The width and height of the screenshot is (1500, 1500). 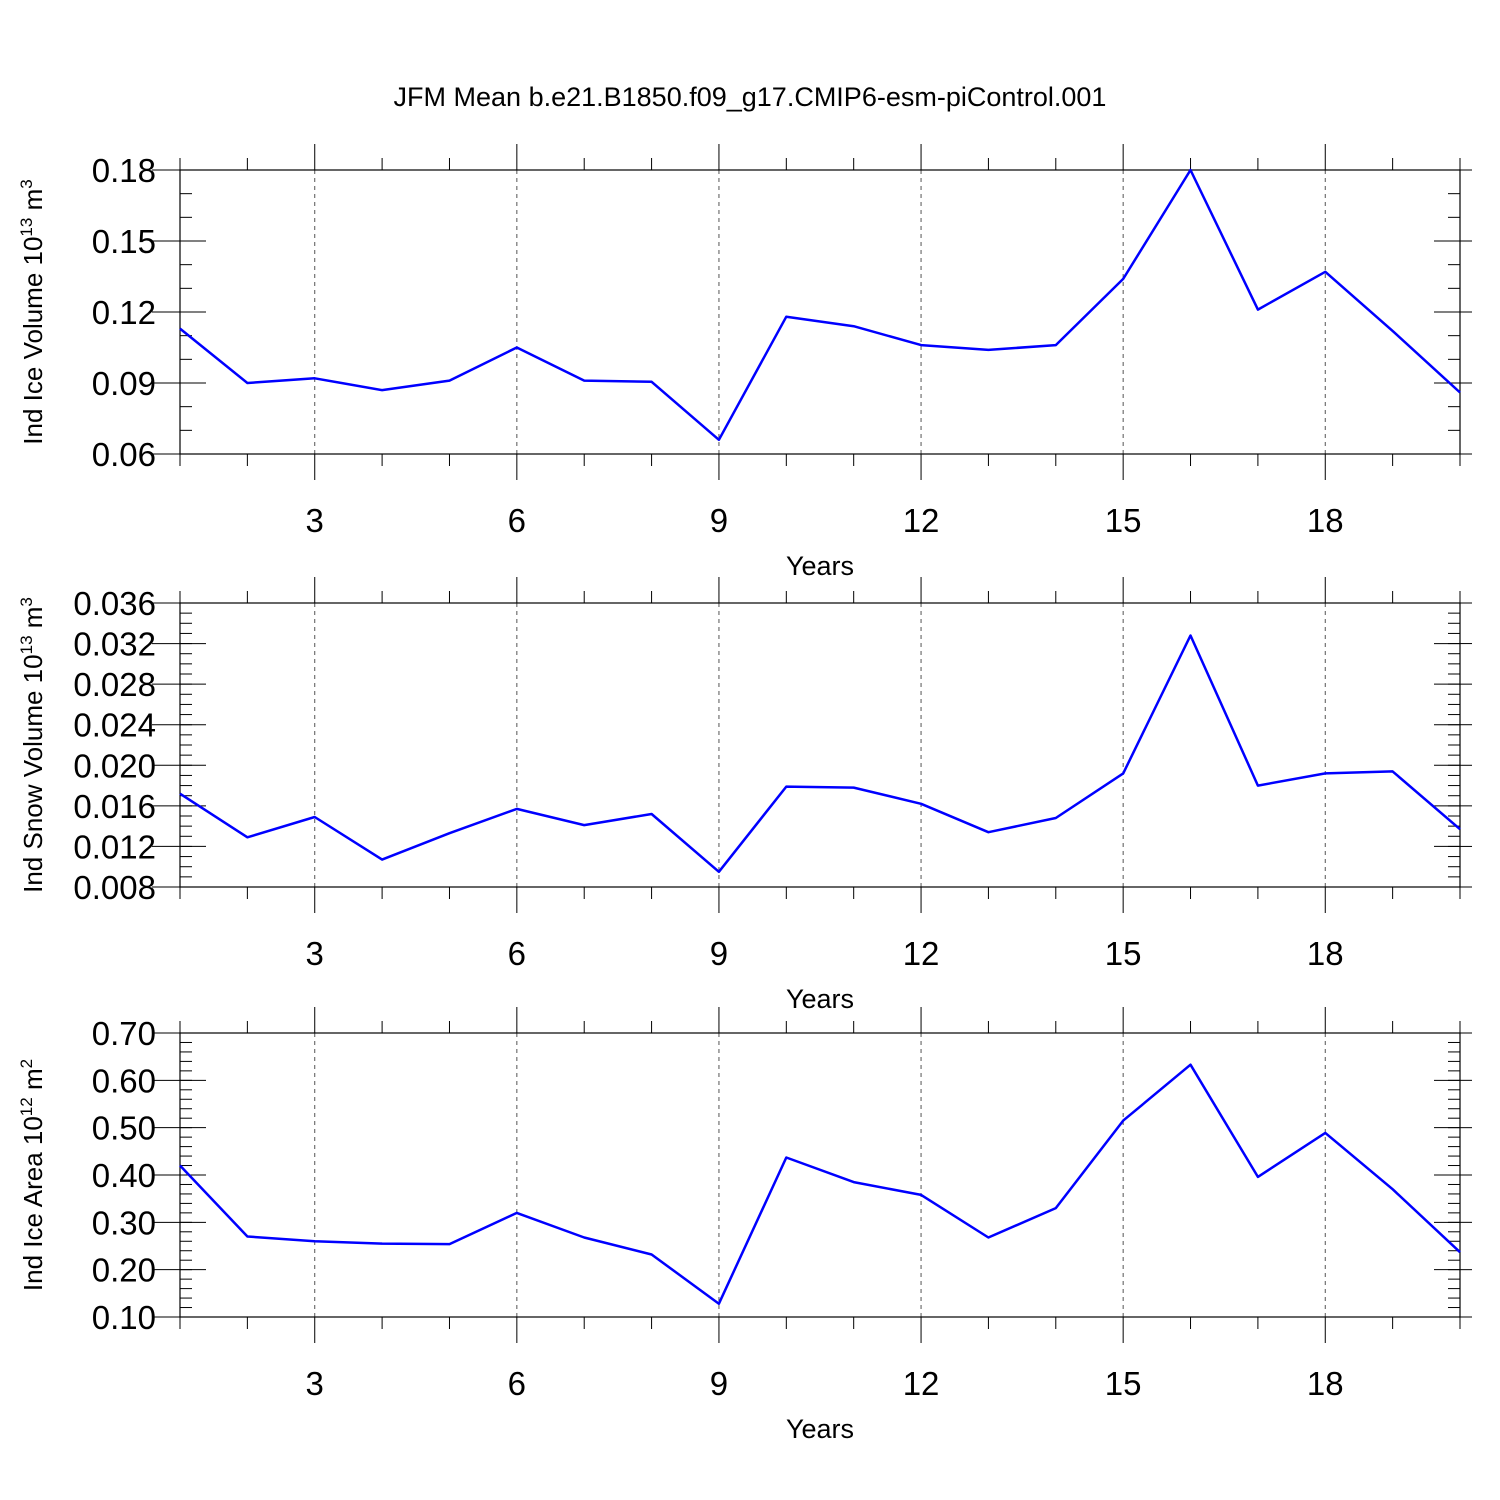 I want to click on y-tick-label: 0.036, so click(x=114, y=603).